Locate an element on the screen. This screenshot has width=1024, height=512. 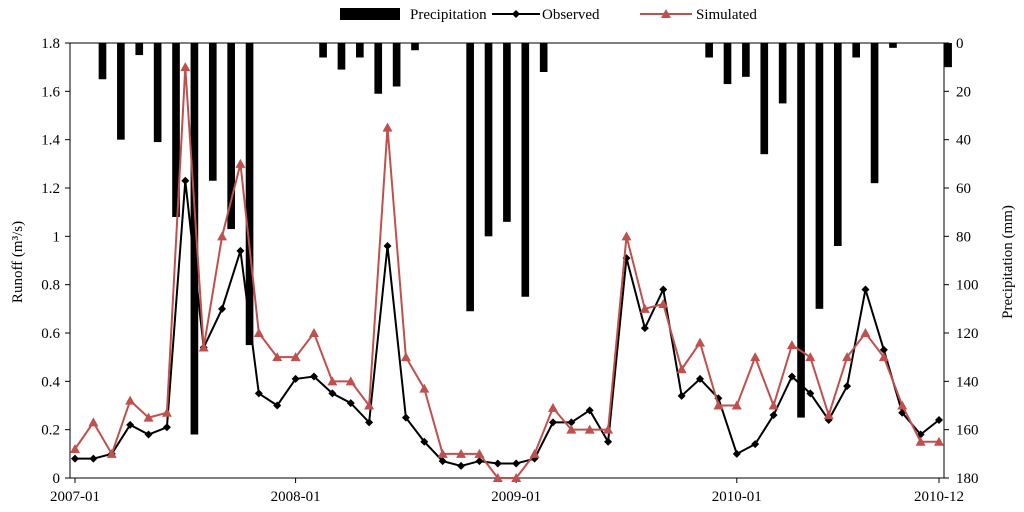
legend: Precipitation Observed Simulated is located at coordinates (548, 15).